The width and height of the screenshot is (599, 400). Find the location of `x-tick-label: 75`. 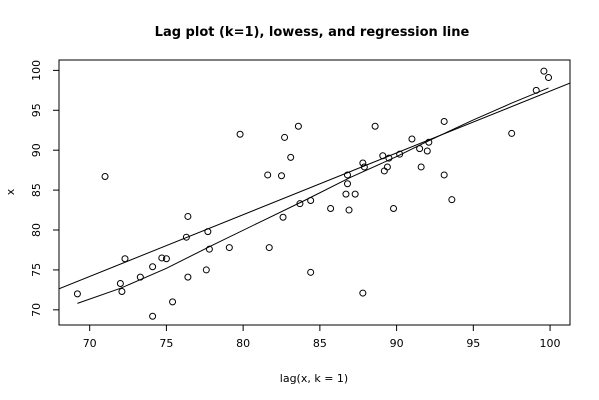

x-tick-label: 75 is located at coordinates (166, 343).